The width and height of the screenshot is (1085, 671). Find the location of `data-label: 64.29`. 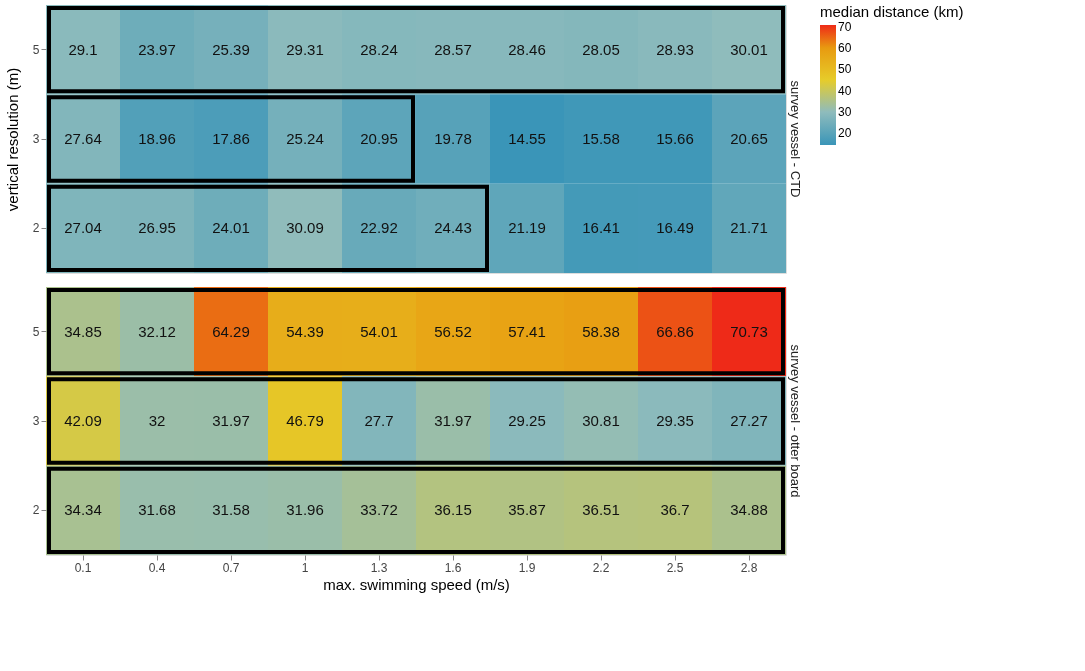

data-label: 64.29 is located at coordinates (231, 331).